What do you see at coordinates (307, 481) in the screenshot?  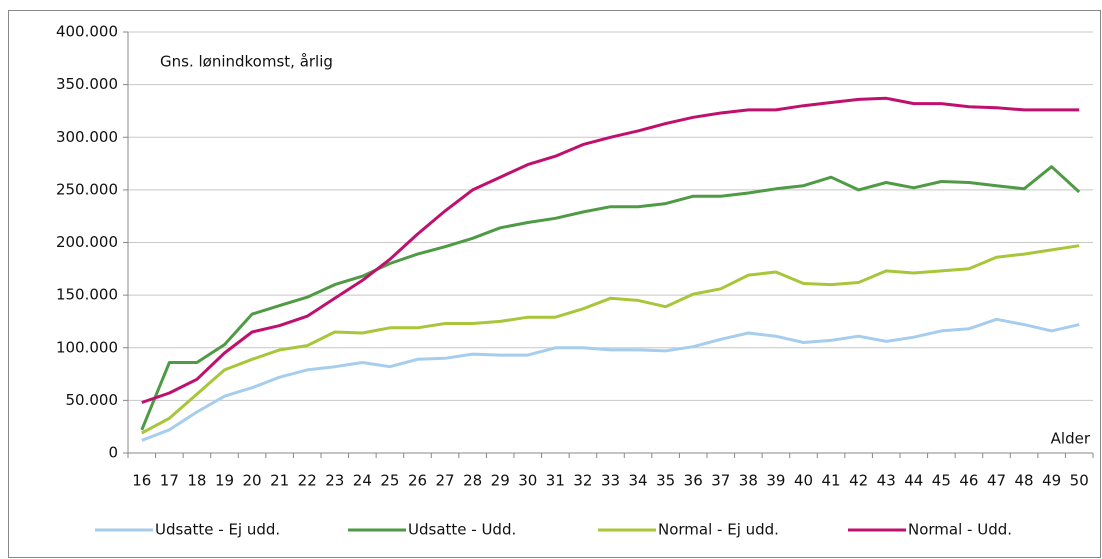 I see `x-tick-label: 22` at bounding box center [307, 481].